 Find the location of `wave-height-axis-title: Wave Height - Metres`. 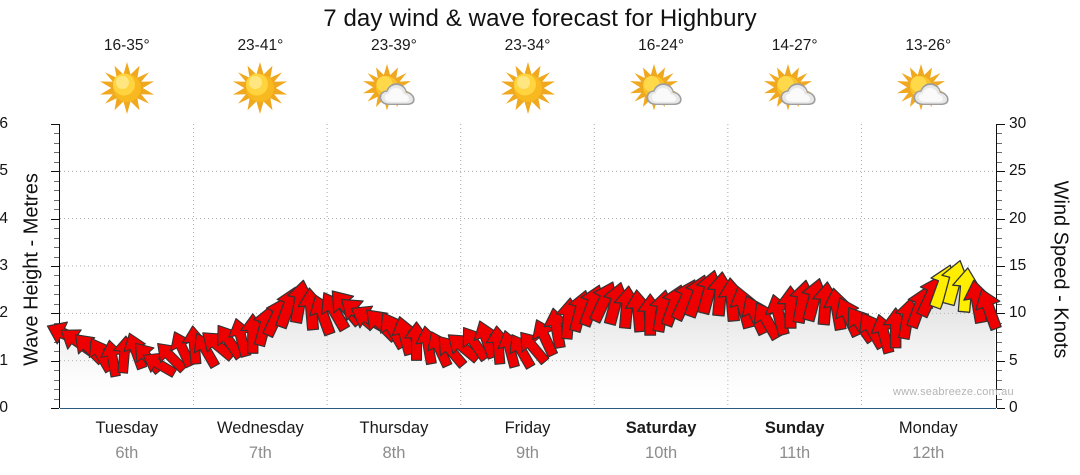

wave-height-axis-title: Wave Height - Metres is located at coordinates (31, 269).